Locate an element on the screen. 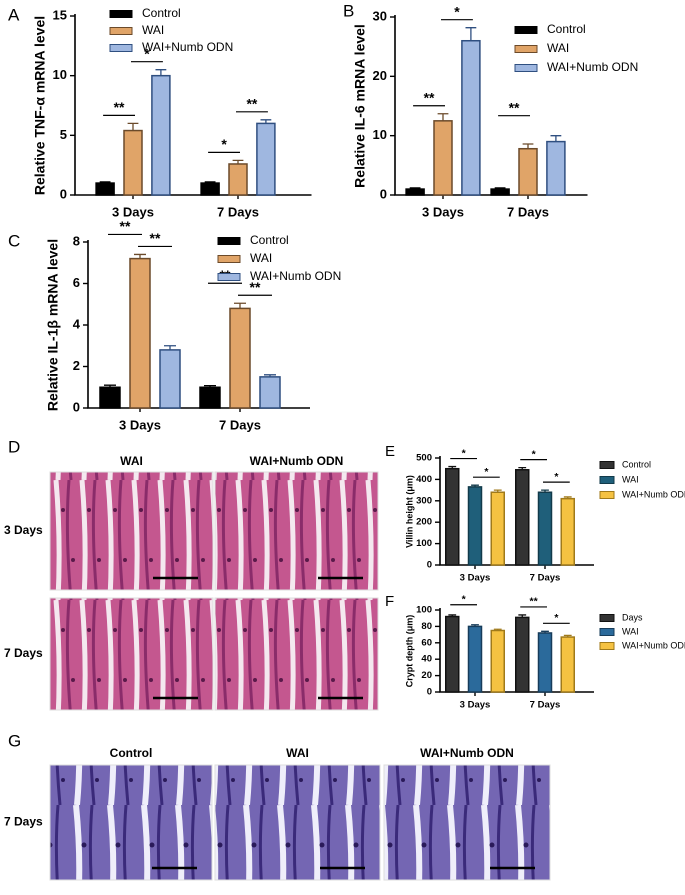  y-tick-label: 300 is located at coordinates (424, 500).